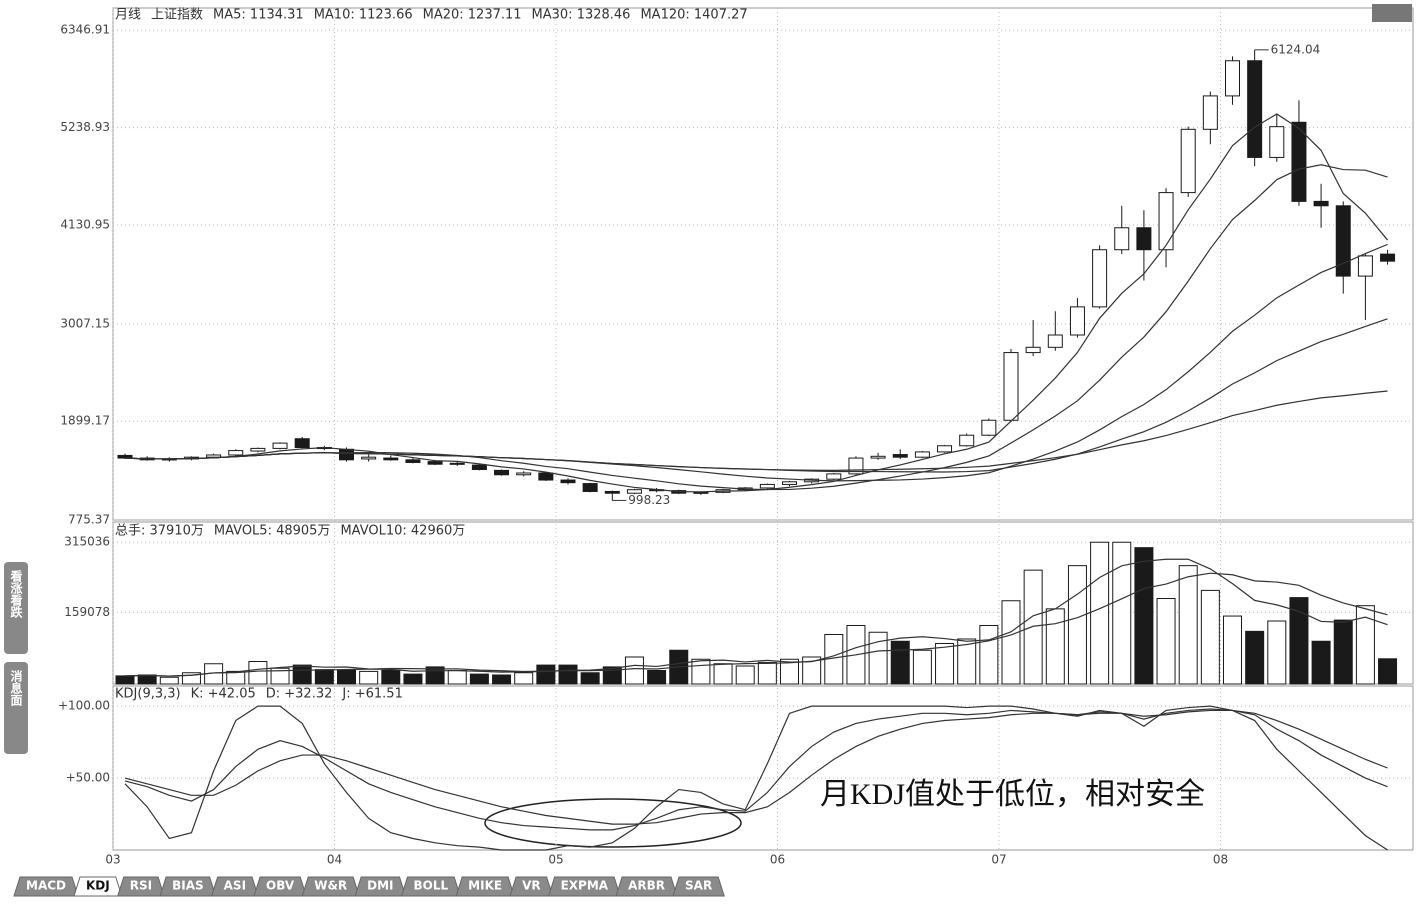 This screenshot has width=1417, height=912. I want to click on indicator-tab-label: SAR, so click(698, 886).